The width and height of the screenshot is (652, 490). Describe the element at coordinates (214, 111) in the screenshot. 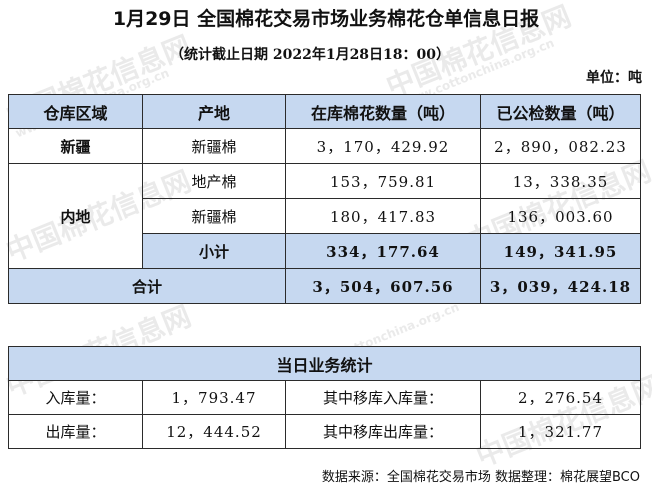

I see `header-origin: 产地` at that location.